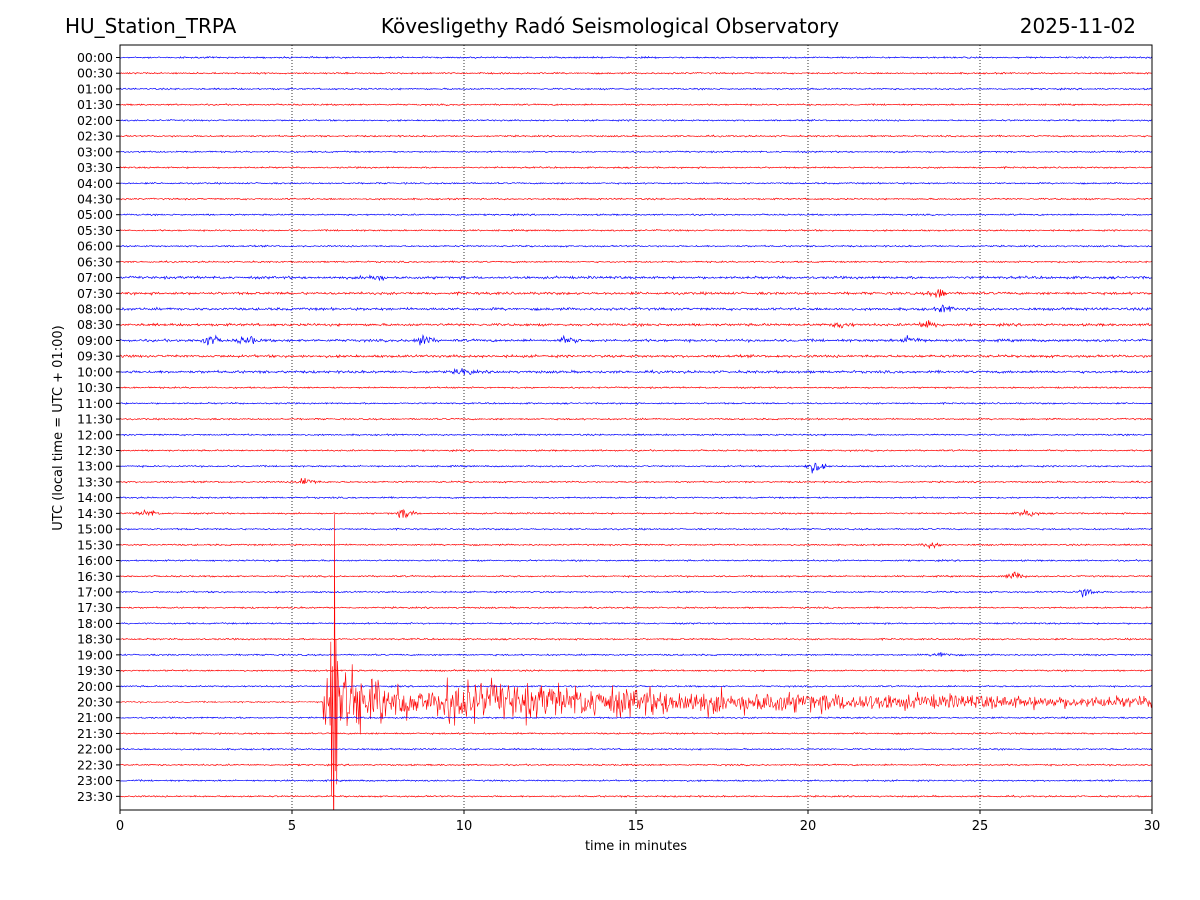 This screenshot has height=900, width=1200. Describe the element at coordinates (95, 639) in the screenshot. I see `y-tick-label: 18:30` at that location.